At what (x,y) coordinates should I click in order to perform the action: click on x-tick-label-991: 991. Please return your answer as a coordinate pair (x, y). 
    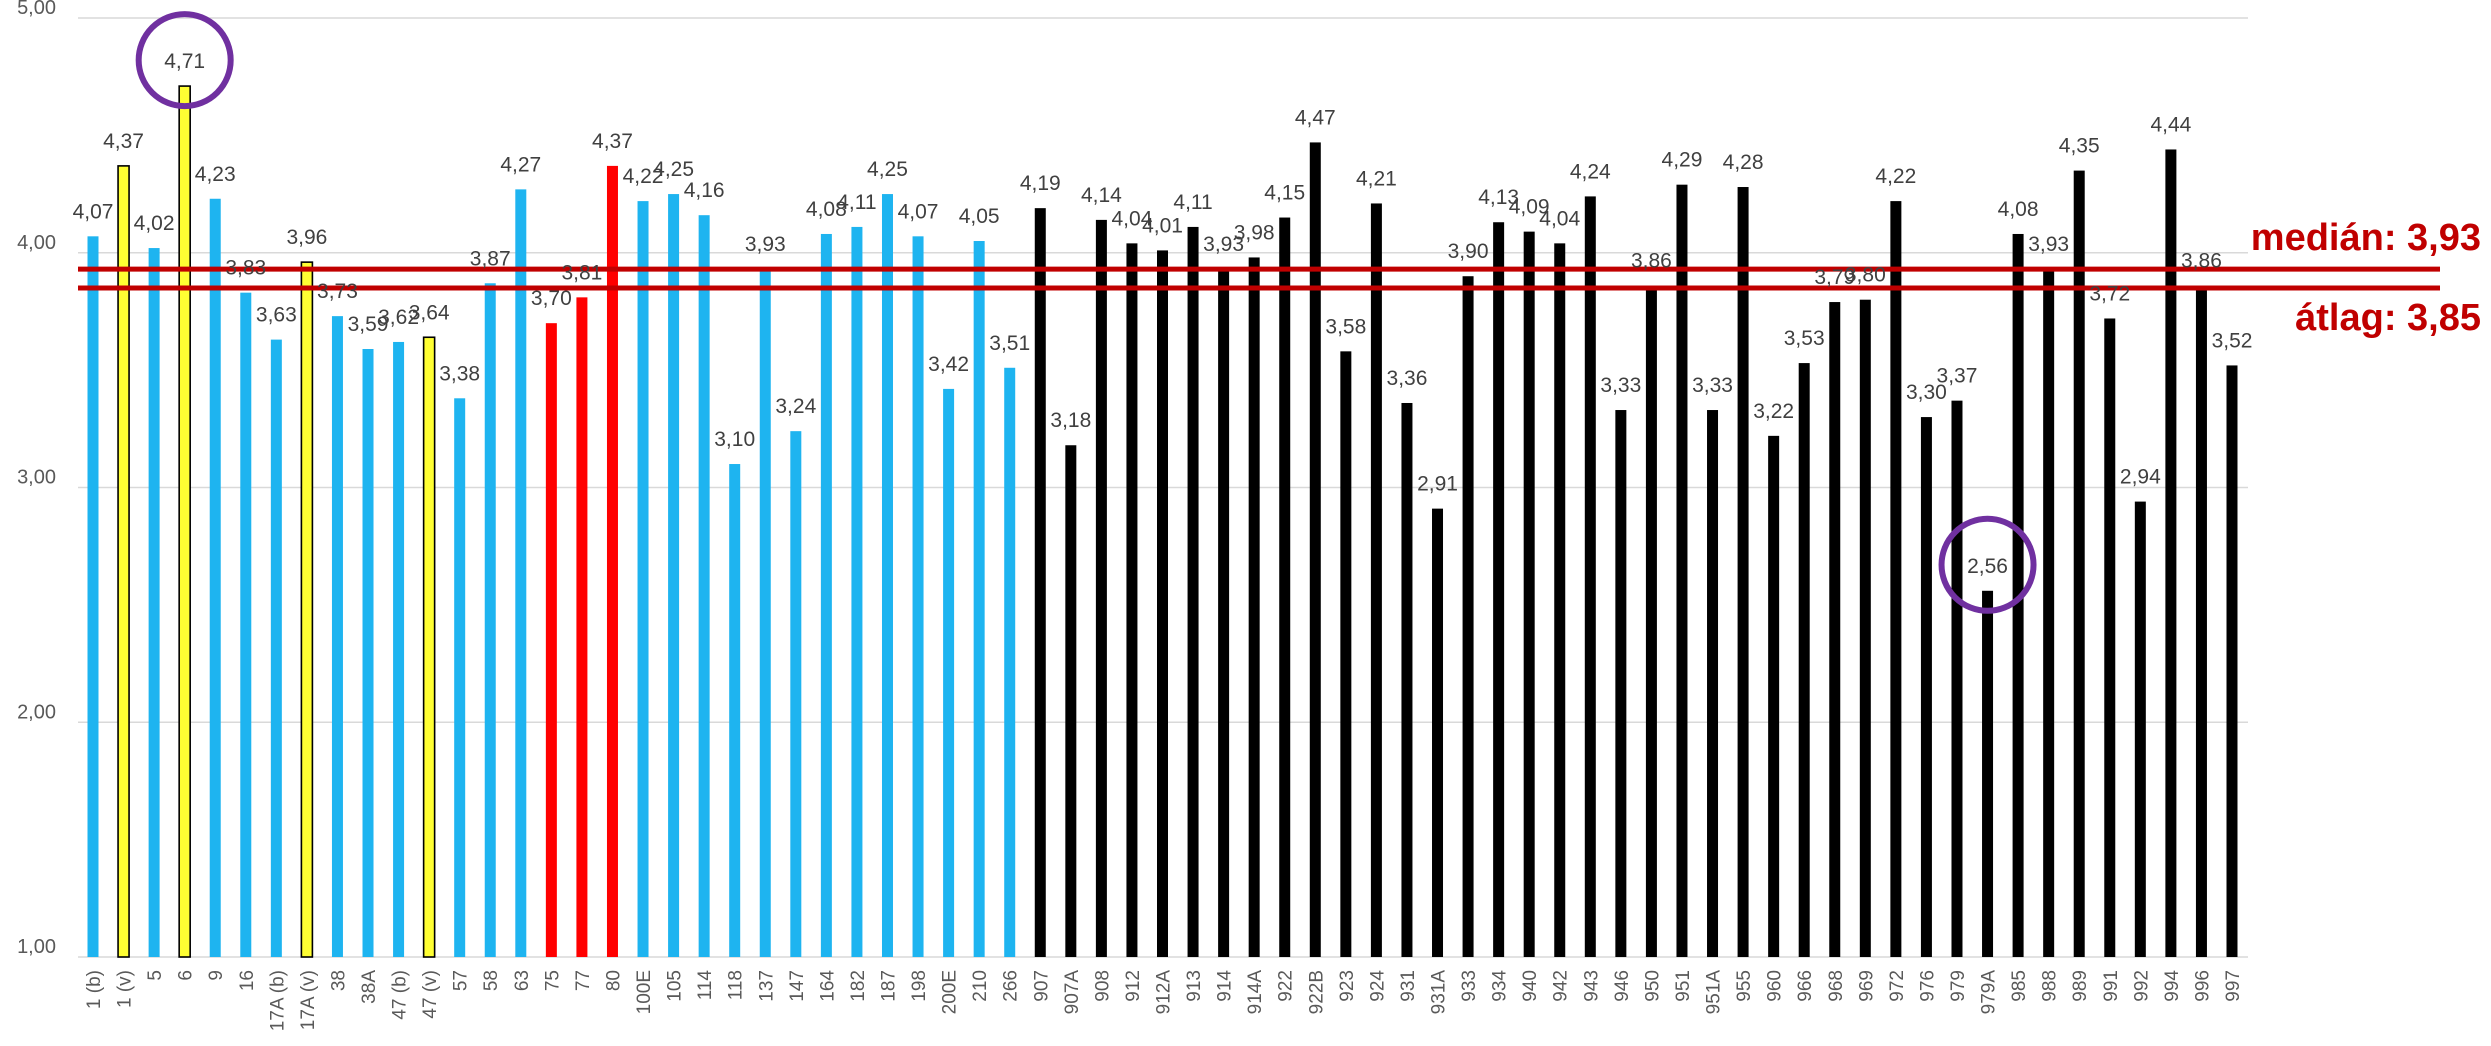
    Looking at the image, I should click on (2111, 986).